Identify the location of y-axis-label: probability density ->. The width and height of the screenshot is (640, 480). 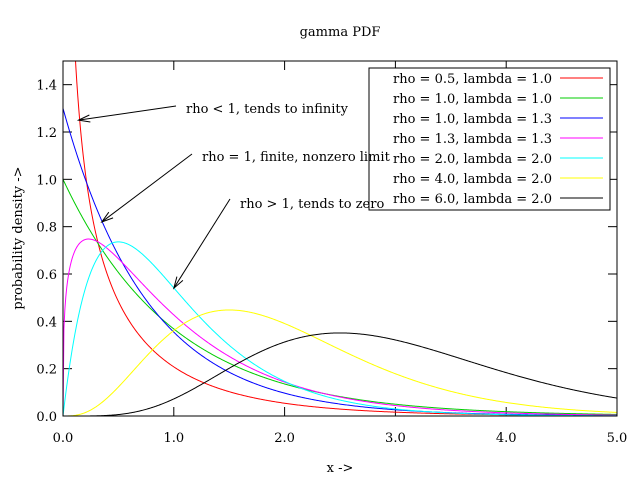
(18, 237).